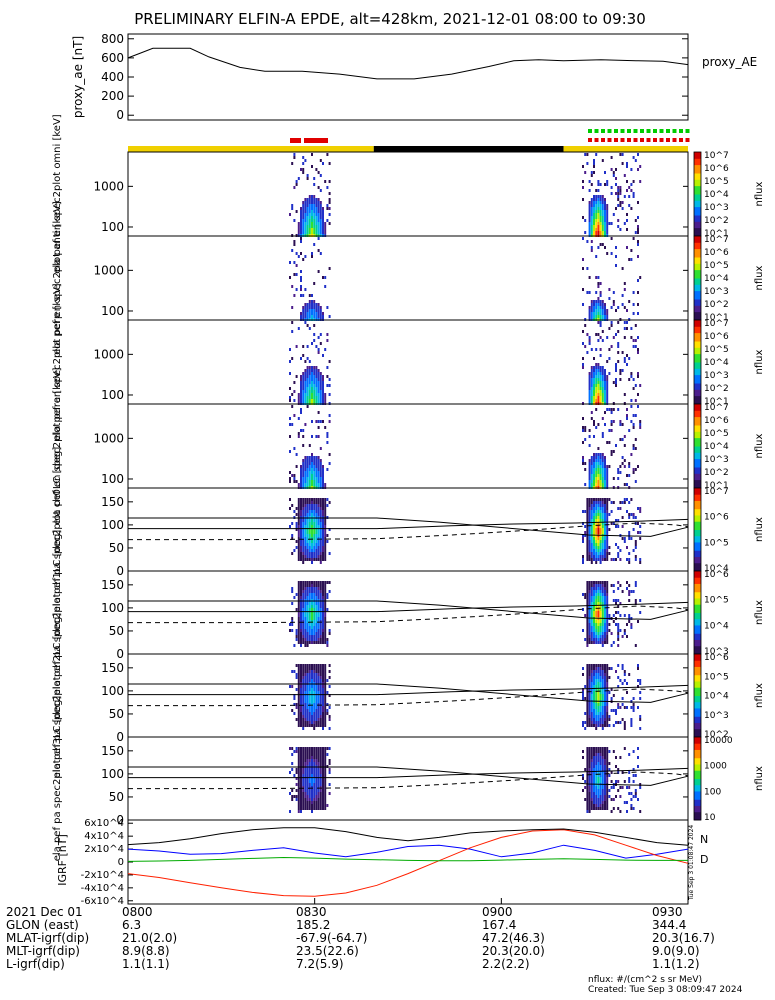 The width and height of the screenshot is (775, 1000). What do you see at coordinates (668, 140) in the screenshot?
I see `data-flag` at bounding box center [668, 140].